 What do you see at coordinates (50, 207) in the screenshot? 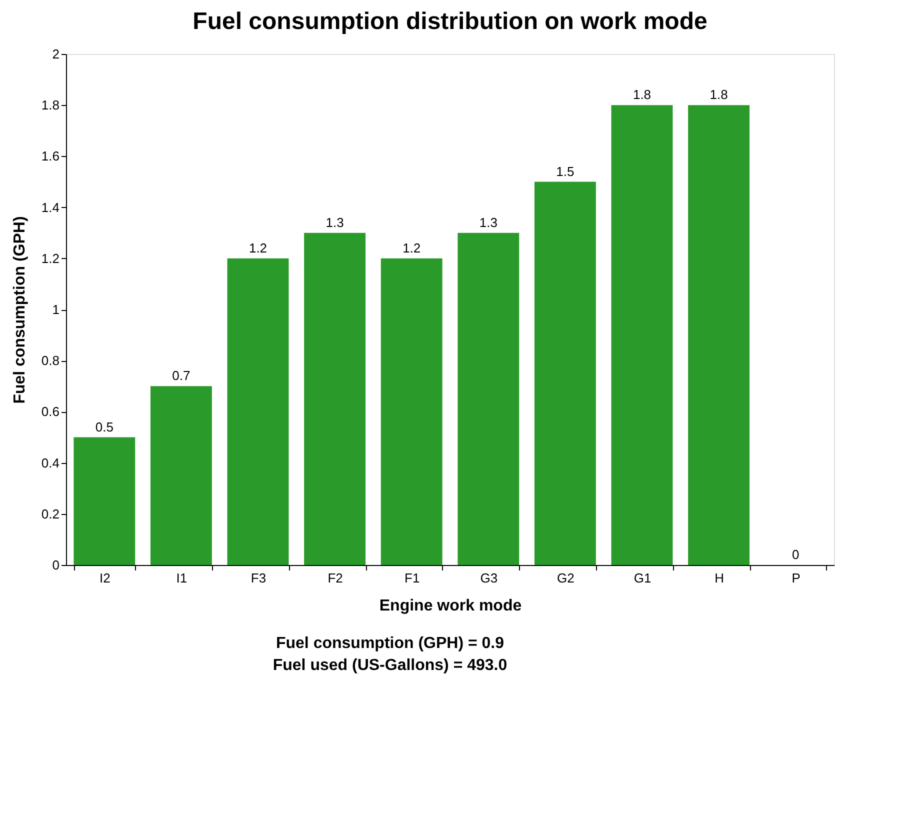
I see `y-tick-label: 1.4` at bounding box center [50, 207].